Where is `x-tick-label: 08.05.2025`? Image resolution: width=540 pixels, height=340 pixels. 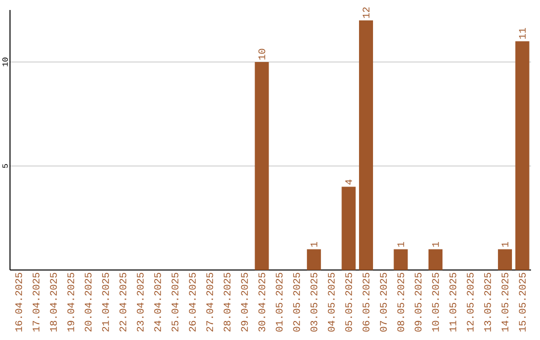 x-tick-label: 08.05.2025 is located at coordinates (400, 302).